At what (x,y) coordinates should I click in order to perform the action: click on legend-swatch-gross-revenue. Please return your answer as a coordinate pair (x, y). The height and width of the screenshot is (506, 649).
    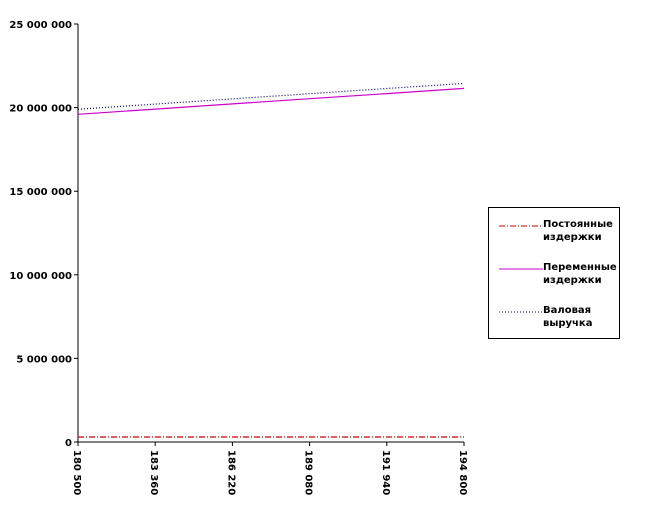
    Looking at the image, I should click on (521, 312).